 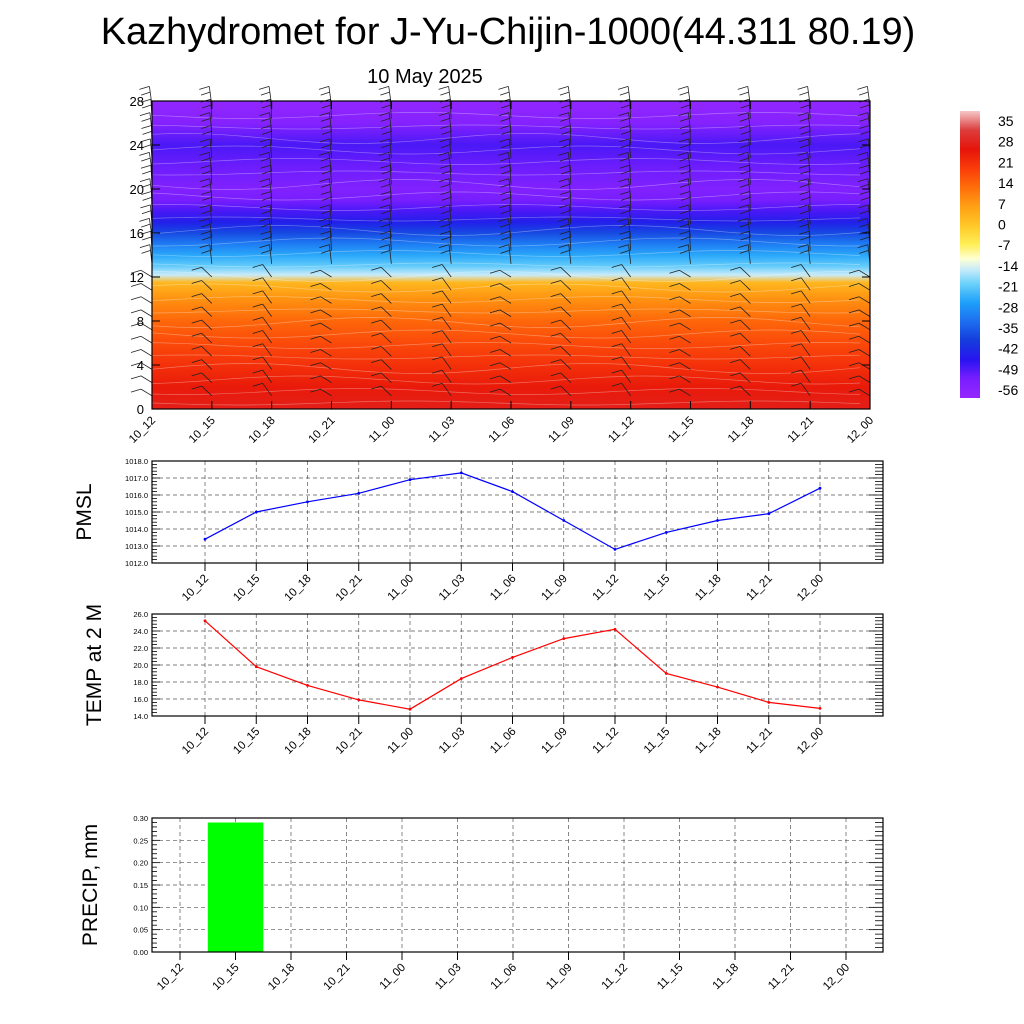 I want to click on colorbar-label: -7, so click(x=1004, y=245).